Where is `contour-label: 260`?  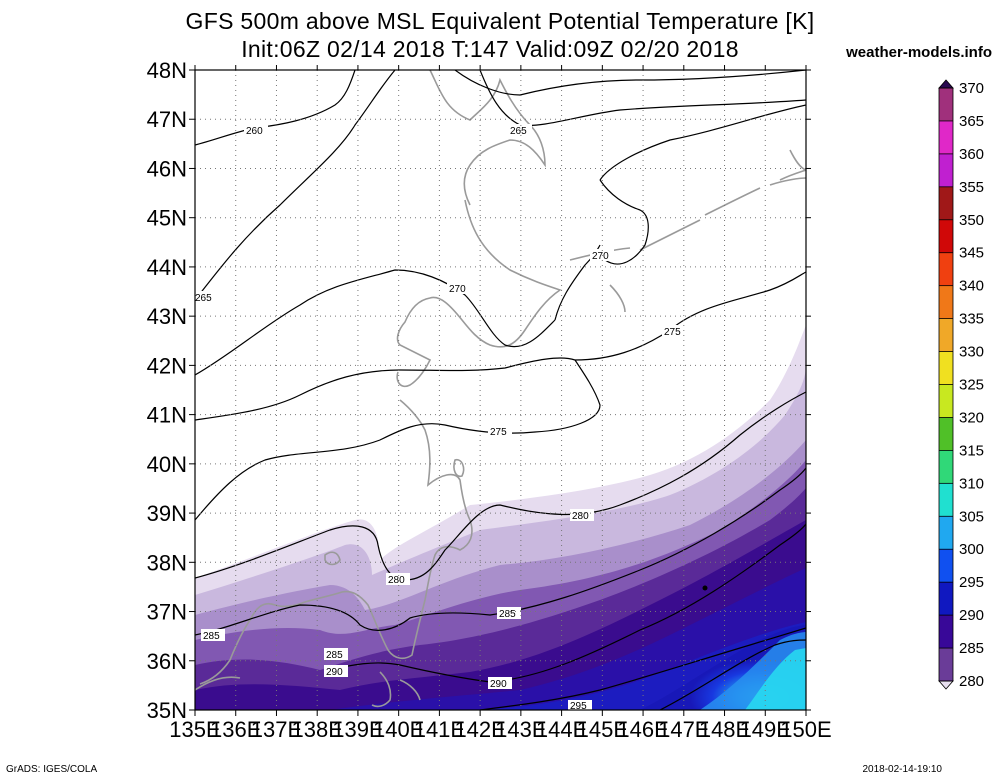
contour-label: 260 is located at coordinates (254, 131).